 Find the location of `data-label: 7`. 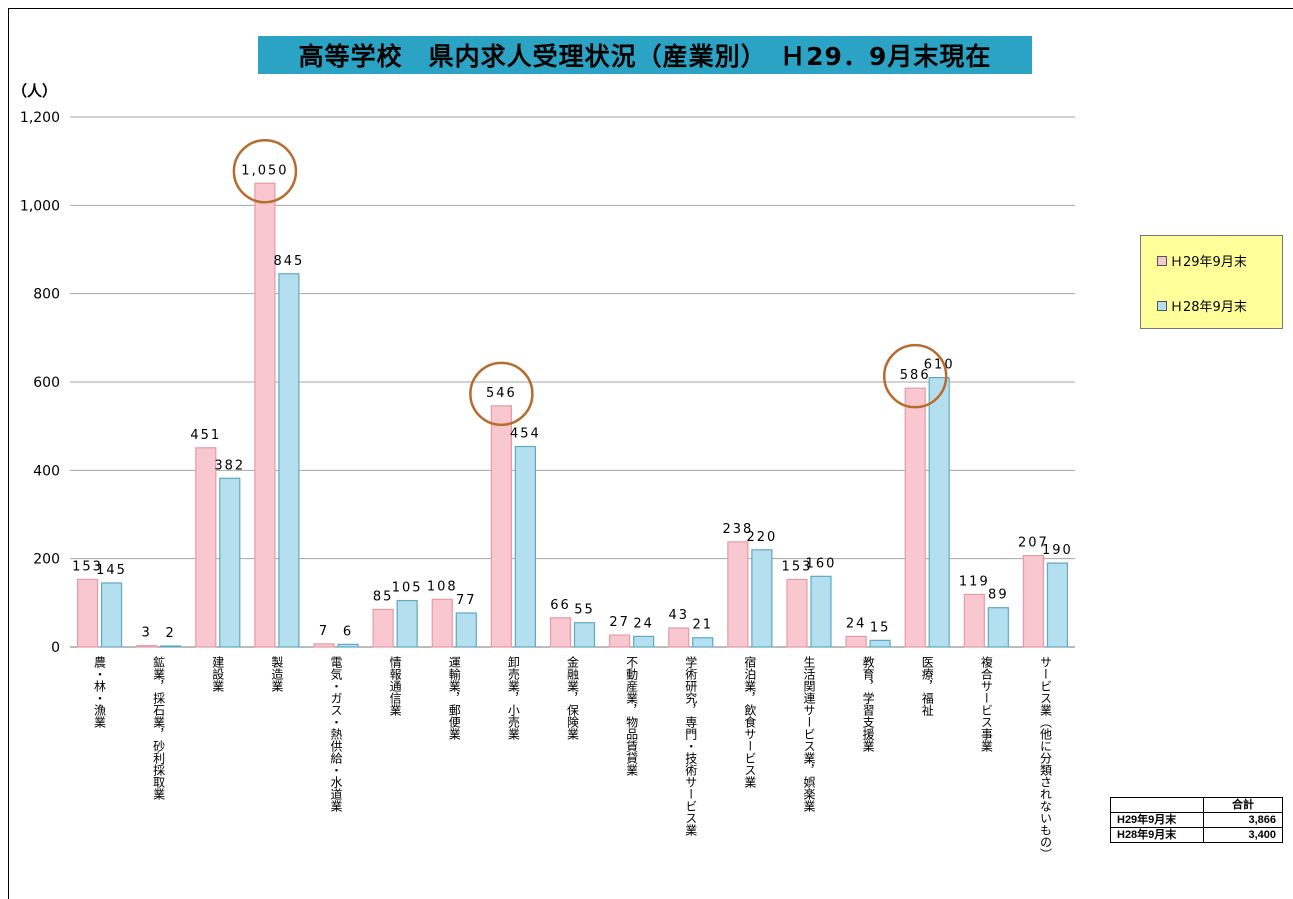

data-label: 7 is located at coordinates (324, 631).